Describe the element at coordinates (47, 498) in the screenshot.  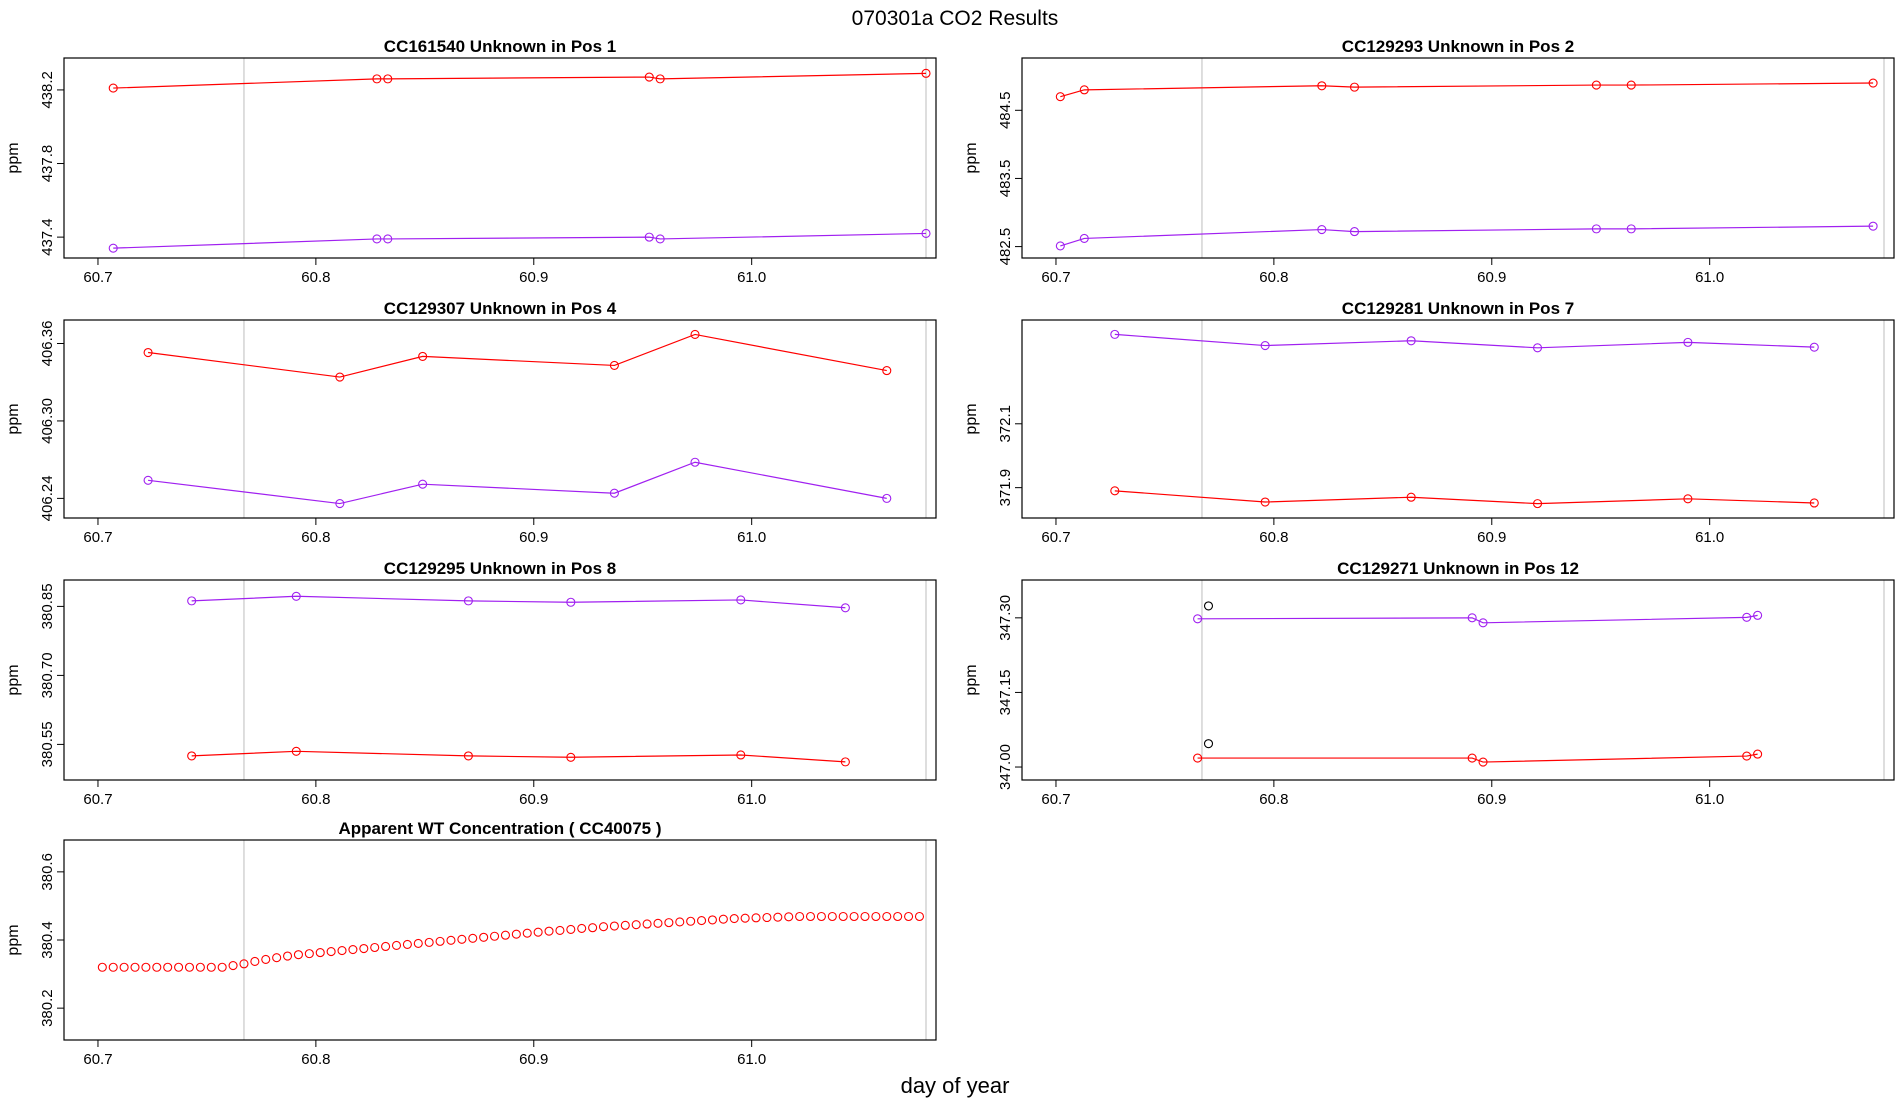
I see `y-tick-label: 406.24` at that location.